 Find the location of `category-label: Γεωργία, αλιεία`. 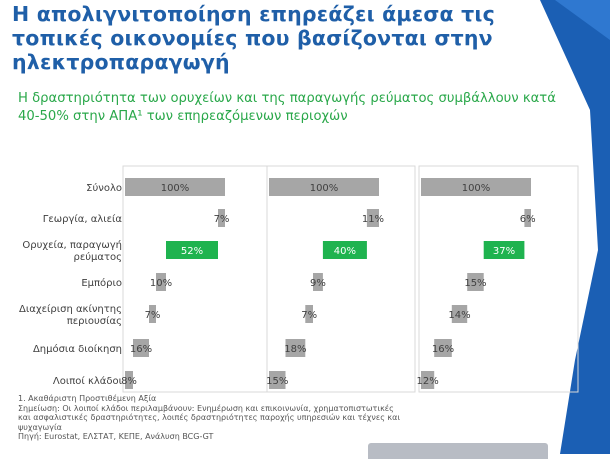

category-label: Γεωργία, αλιεία is located at coordinates (83, 219).